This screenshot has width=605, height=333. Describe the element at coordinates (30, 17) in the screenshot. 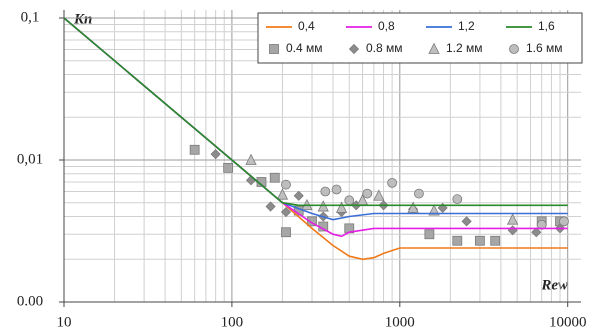

I see `y-tick-label: 0,1` at that location.